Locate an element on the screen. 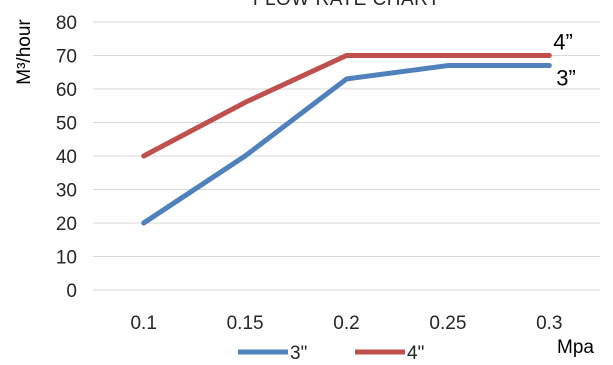  y-tick-label: 50 is located at coordinates (66, 124).